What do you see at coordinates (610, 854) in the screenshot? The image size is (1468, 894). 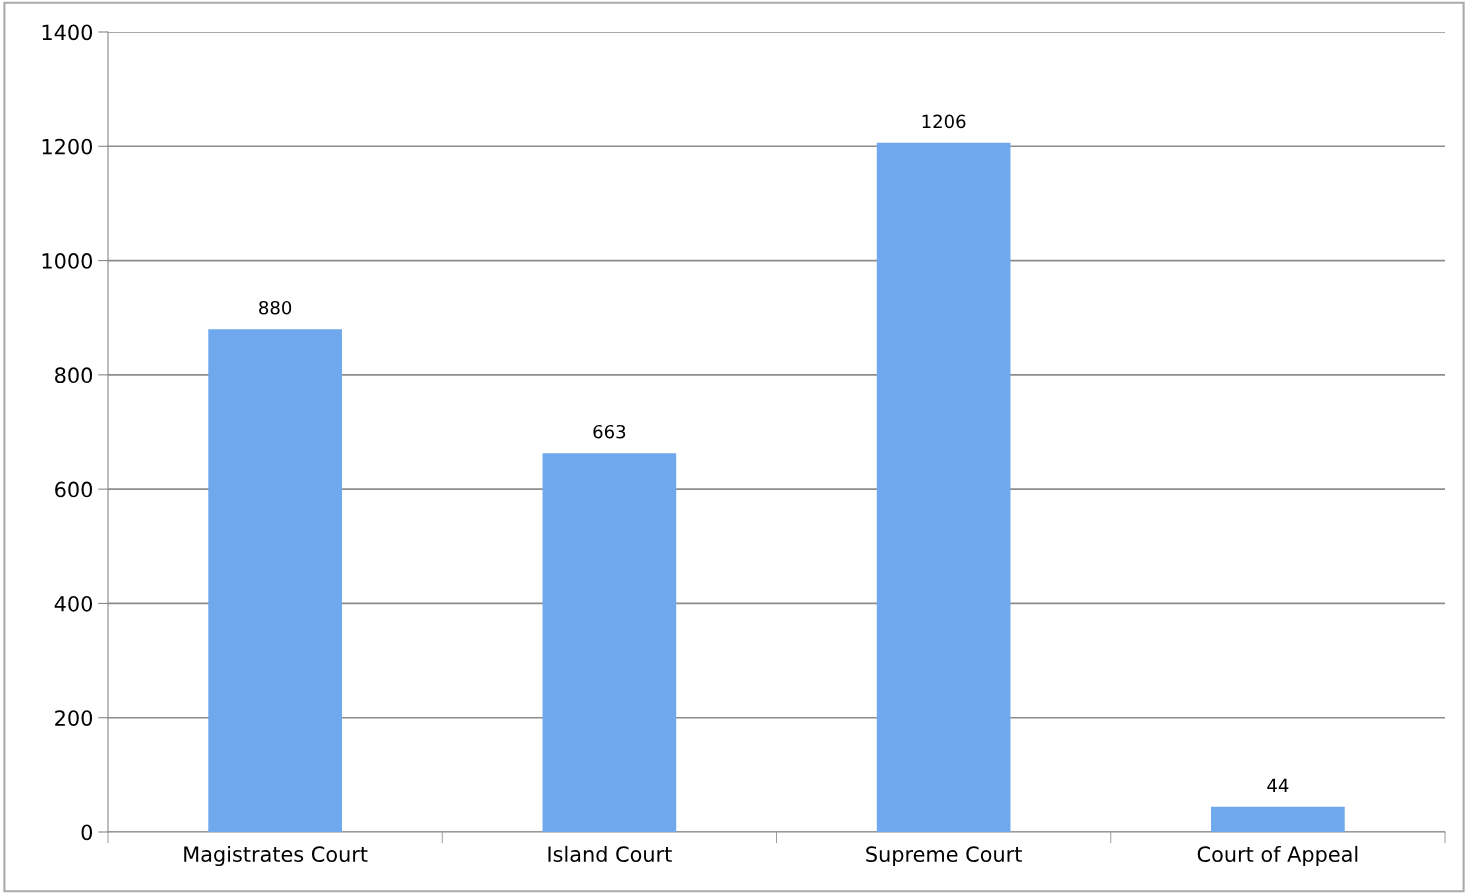 I see `x-tick-label: Island Court` at bounding box center [610, 854].